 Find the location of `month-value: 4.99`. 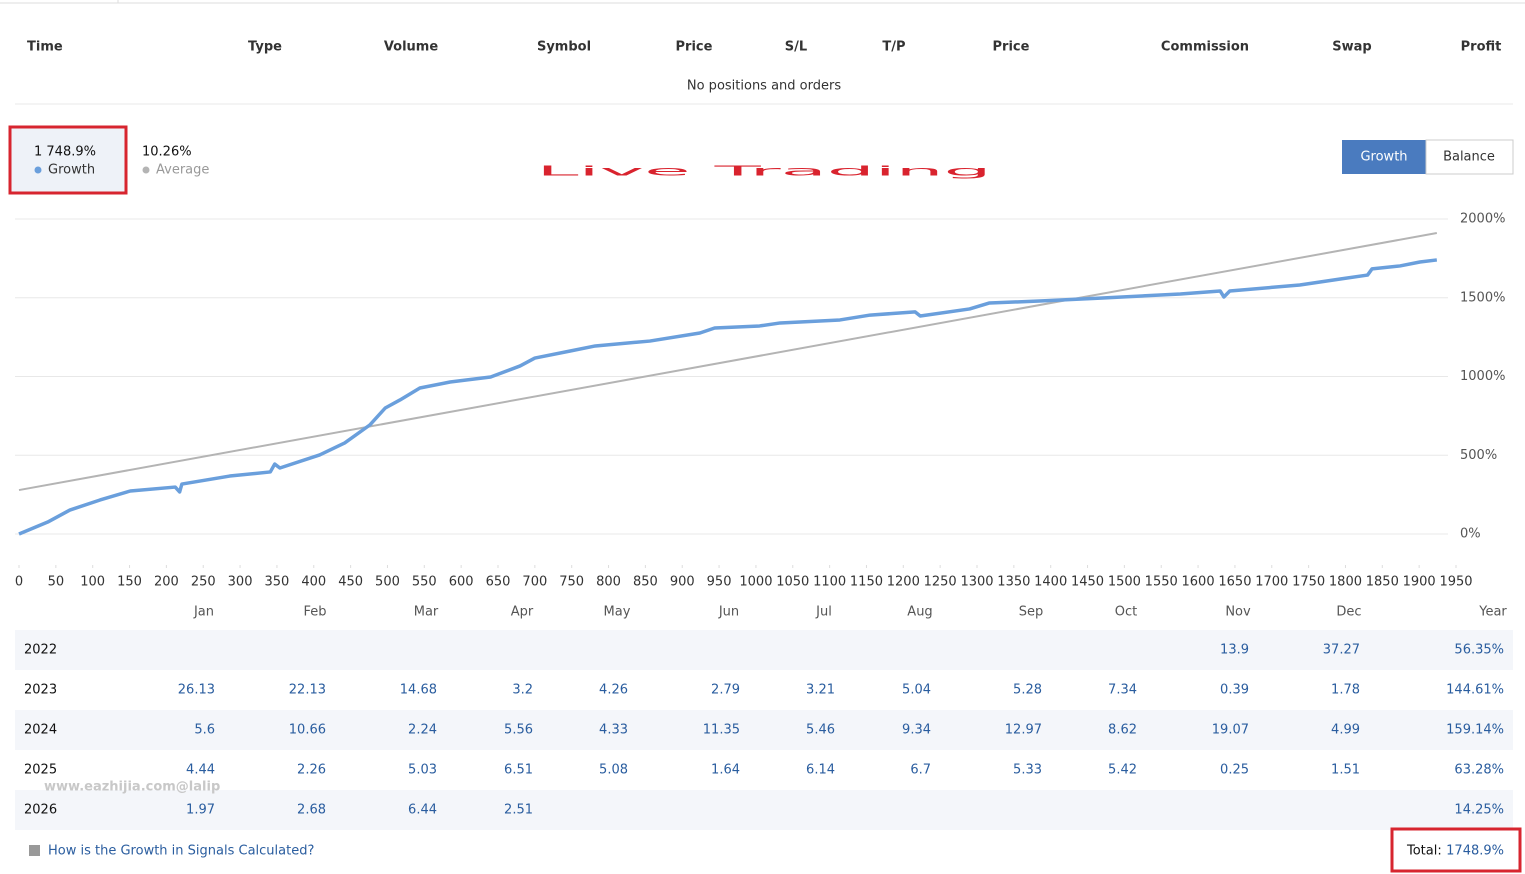

month-value: 4.99 is located at coordinates (1345, 730).